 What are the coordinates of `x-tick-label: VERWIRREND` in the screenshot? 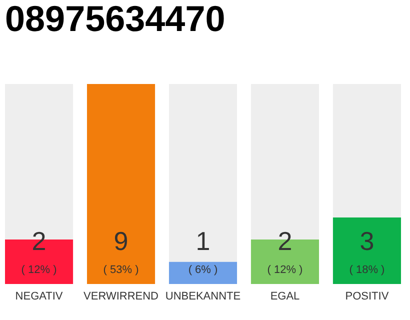 It's located at (121, 296).